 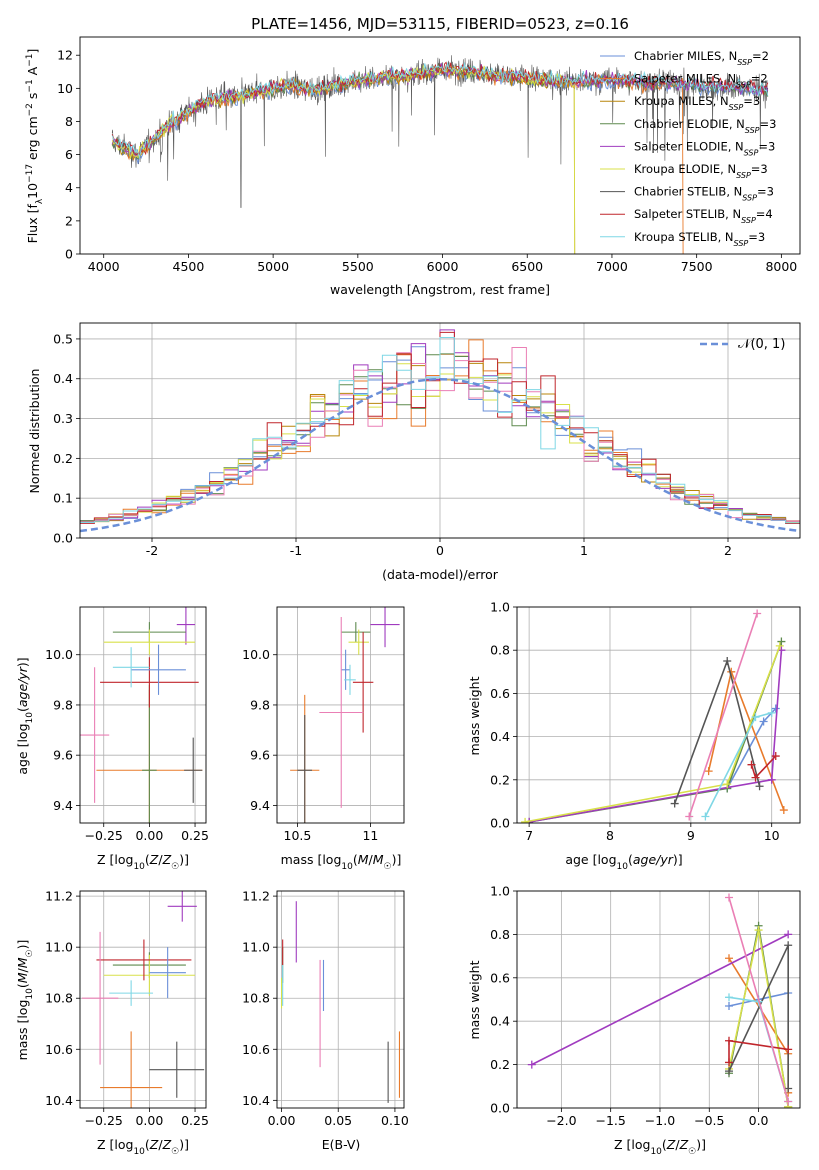 What do you see at coordinates (22, 686) in the screenshot?
I see `label-part: age/yr` at bounding box center [22, 686].